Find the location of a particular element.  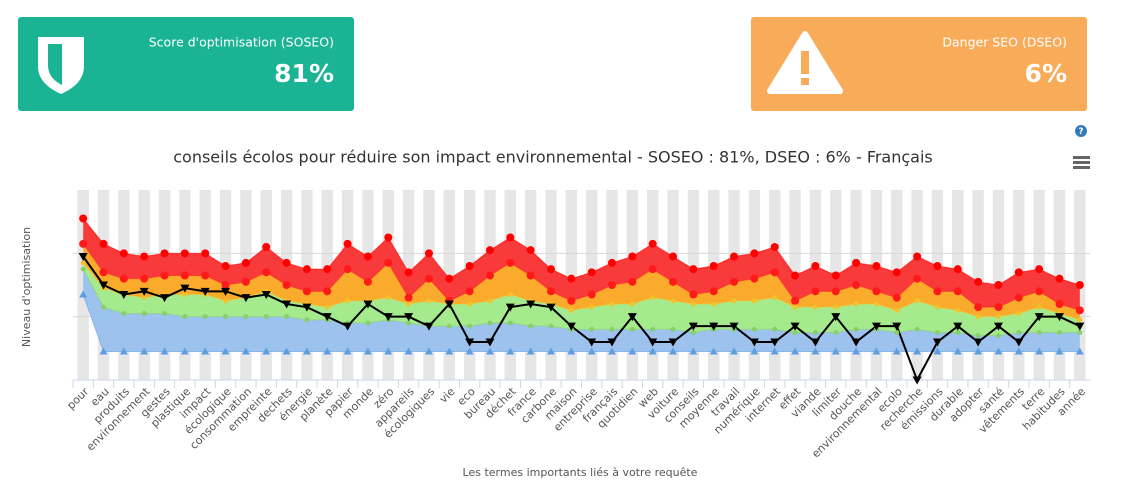

card-title: Danger SEO (DSEO) is located at coordinates (1004, 42).